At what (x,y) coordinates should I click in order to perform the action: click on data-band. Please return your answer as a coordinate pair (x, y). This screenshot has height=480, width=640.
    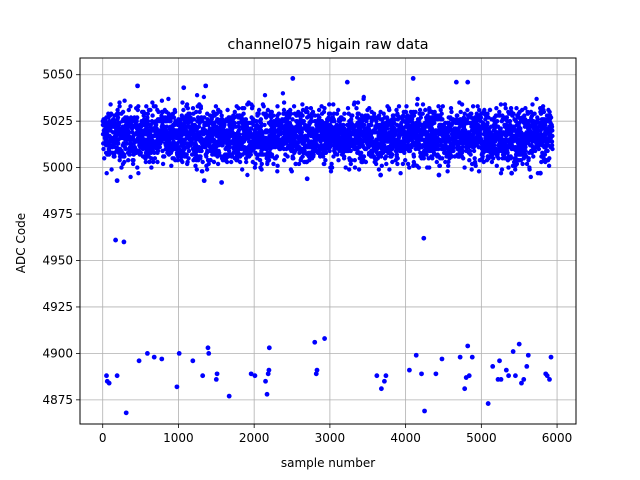
    Looking at the image, I should click on (327, 135).